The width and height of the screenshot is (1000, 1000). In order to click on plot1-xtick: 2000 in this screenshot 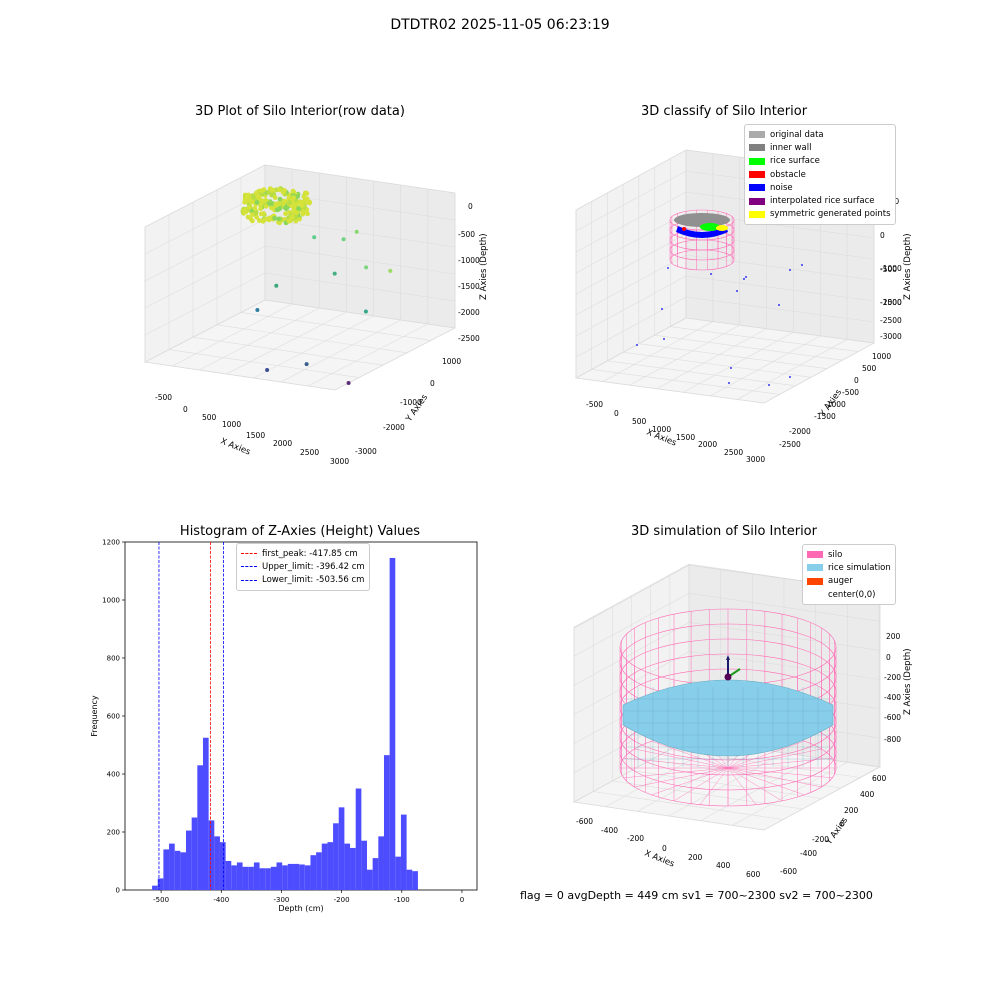, I will do `click(282, 443)`.